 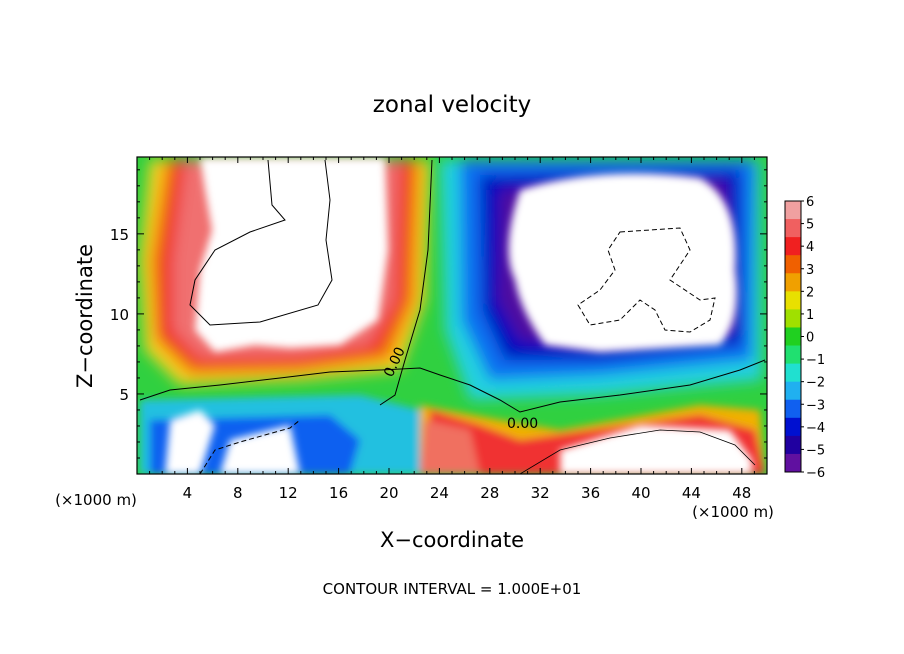 I want to click on colorbar-tick-label: 2, so click(x=810, y=292).